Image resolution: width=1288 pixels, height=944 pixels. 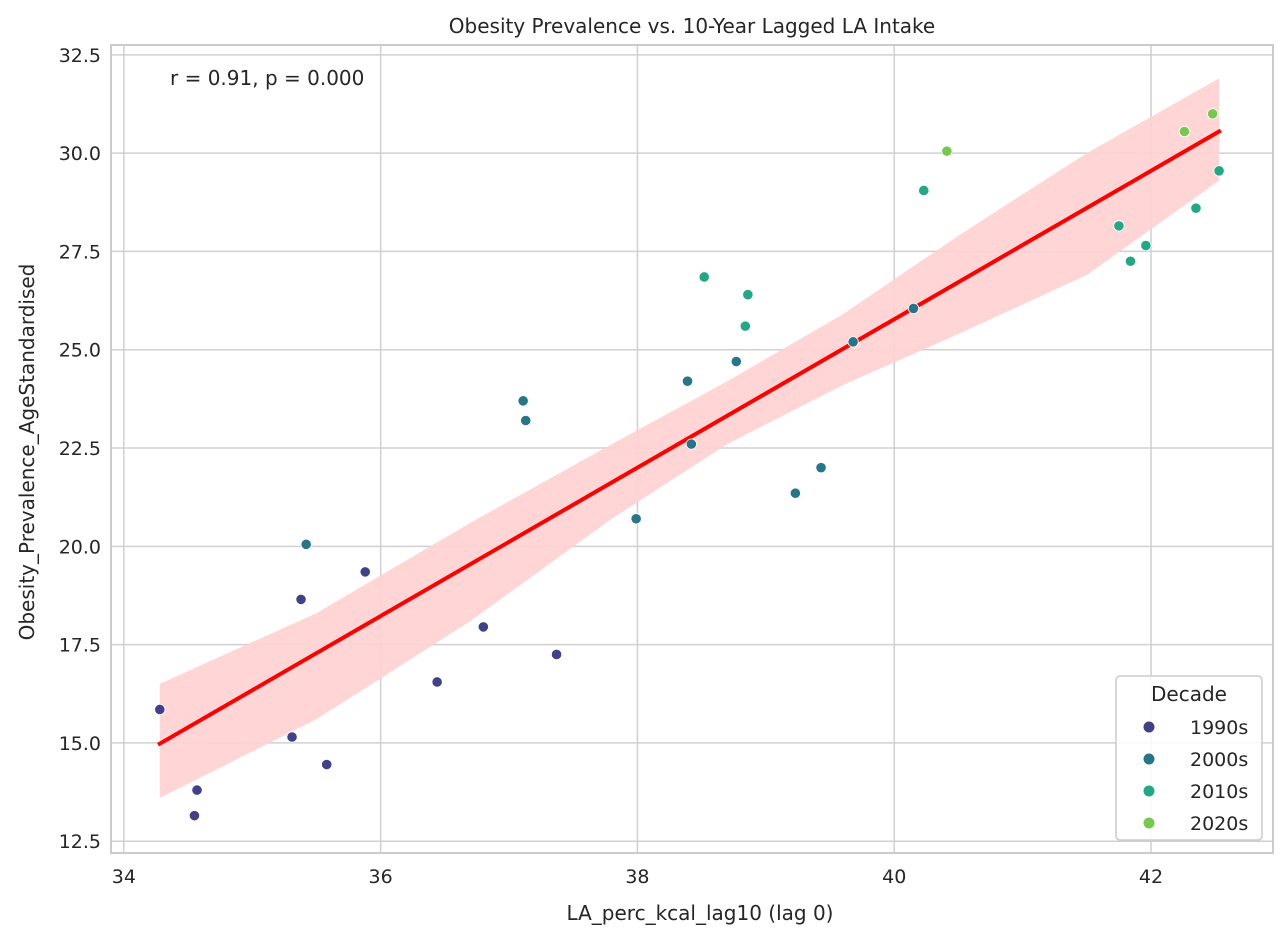 I want to click on legend-marker-1990s, so click(x=1149, y=727).